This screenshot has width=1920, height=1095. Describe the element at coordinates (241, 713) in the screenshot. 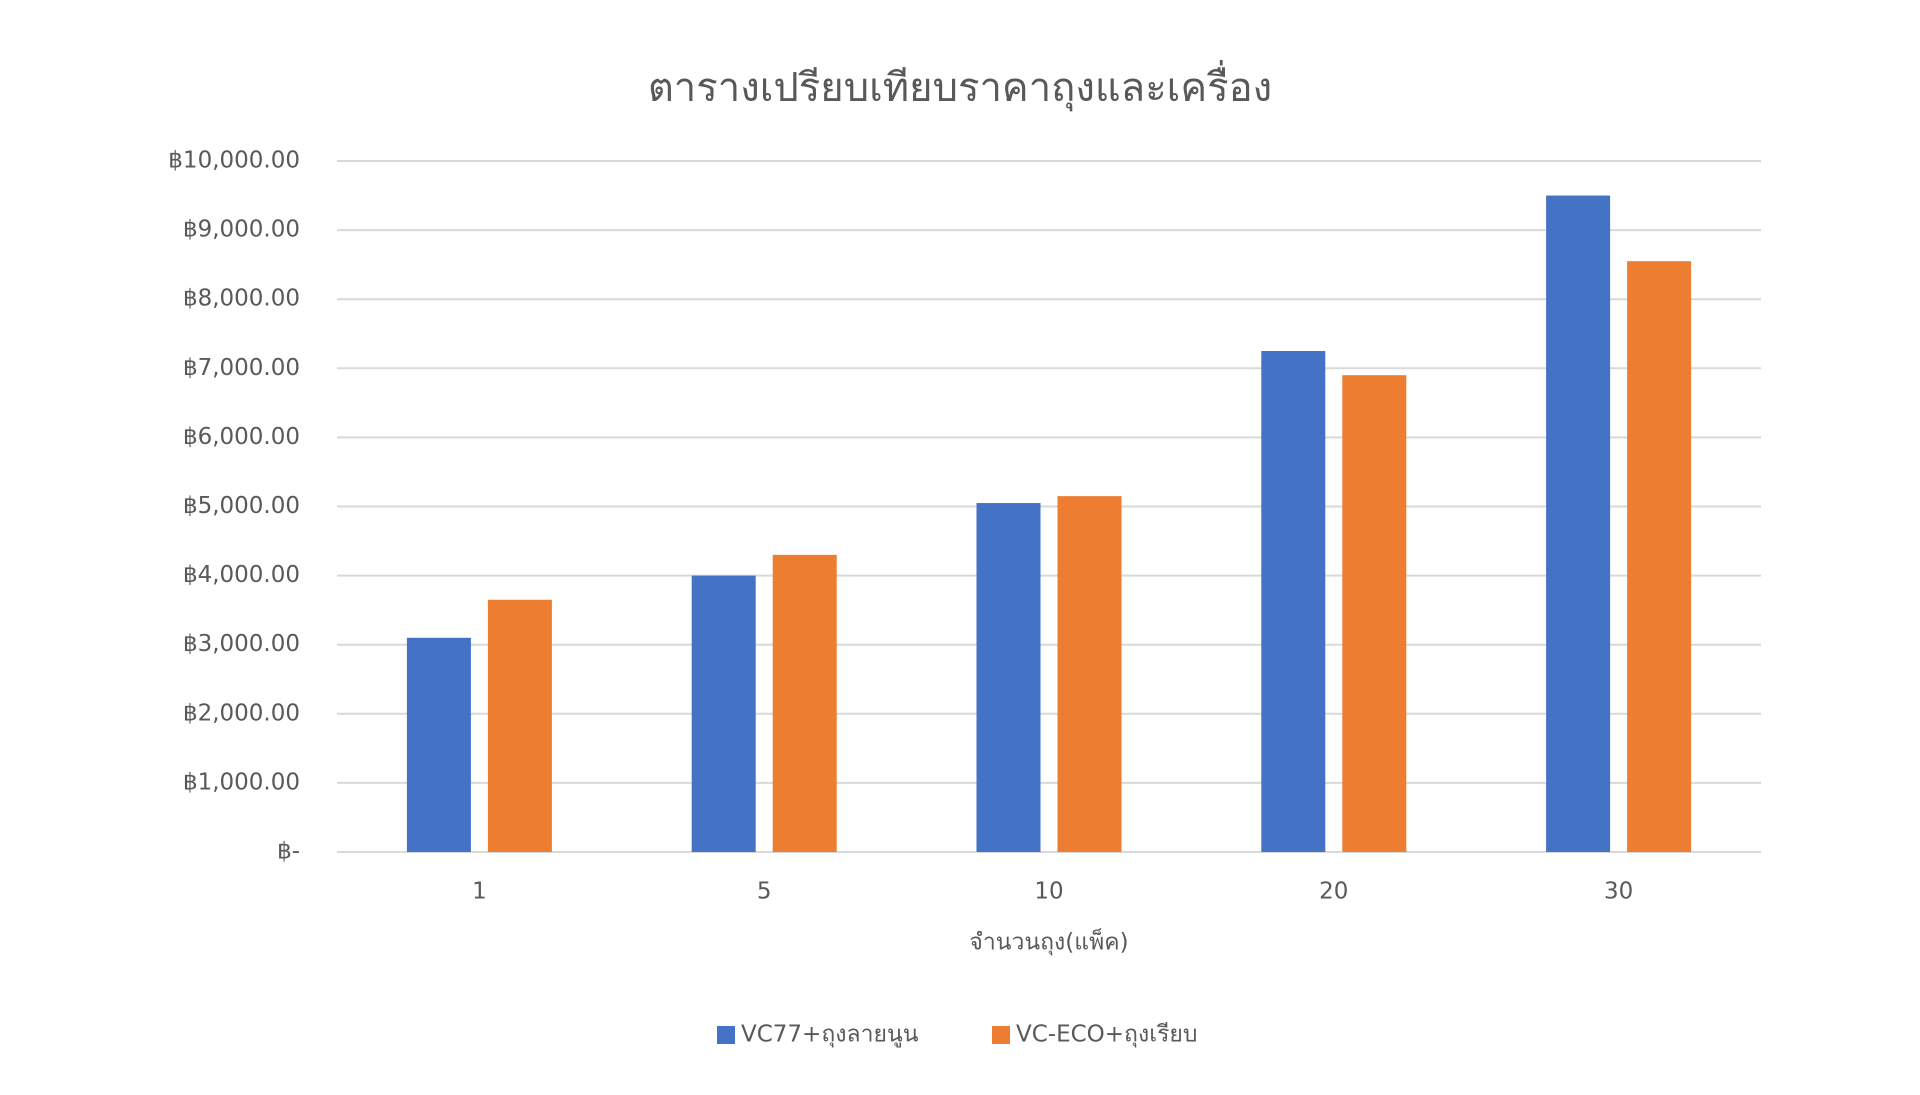

I see `y-tick-label: ฿2,000.00` at that location.